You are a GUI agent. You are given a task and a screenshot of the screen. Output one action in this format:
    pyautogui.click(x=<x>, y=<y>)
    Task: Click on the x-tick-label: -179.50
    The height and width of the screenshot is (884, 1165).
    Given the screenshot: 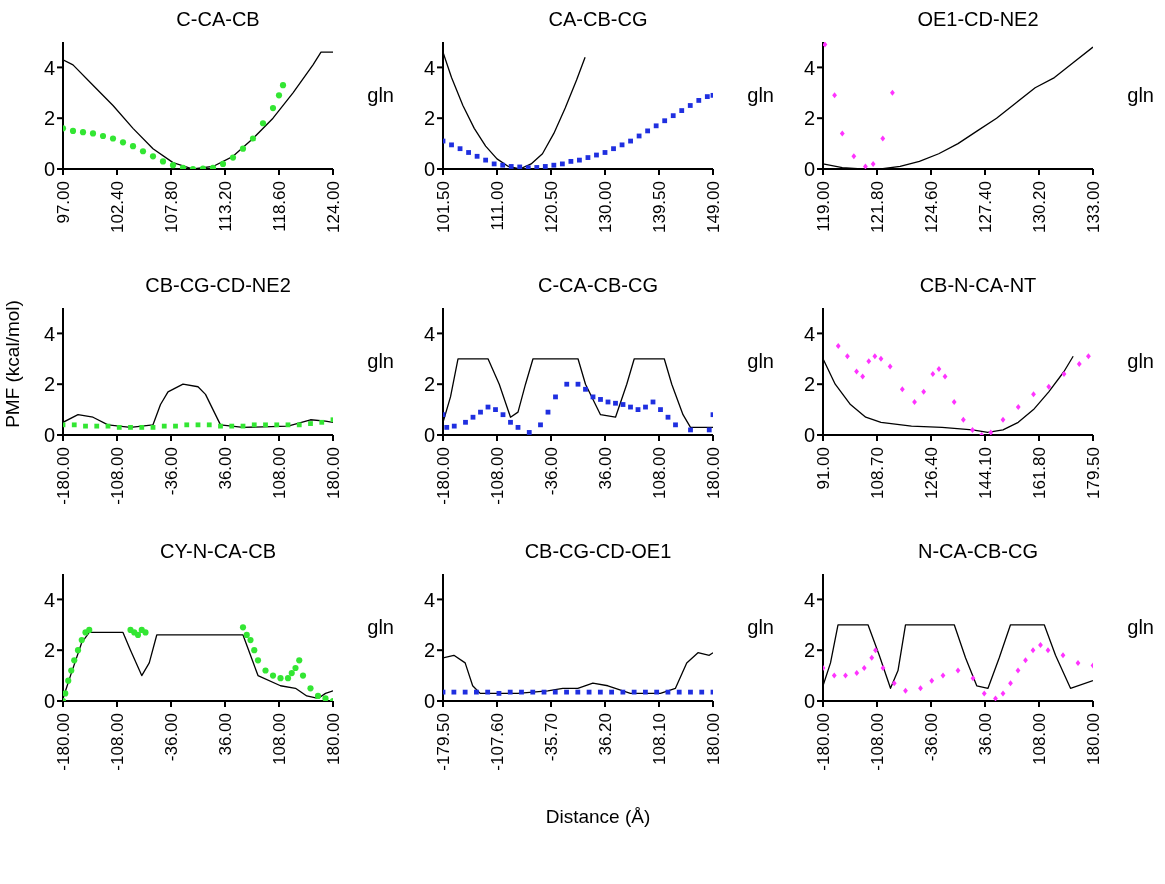 What is the action you would take?
    pyautogui.click(x=443, y=742)
    